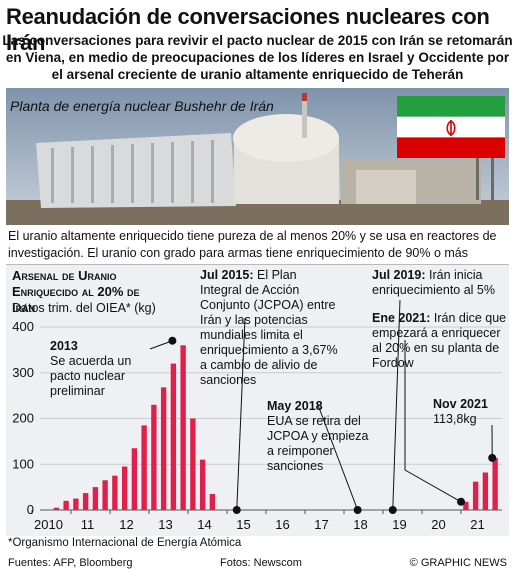 The height and width of the screenshot is (576, 515). What do you see at coordinates (64, 346) in the screenshot?
I see `annotation-2013-year: 2013` at bounding box center [64, 346].